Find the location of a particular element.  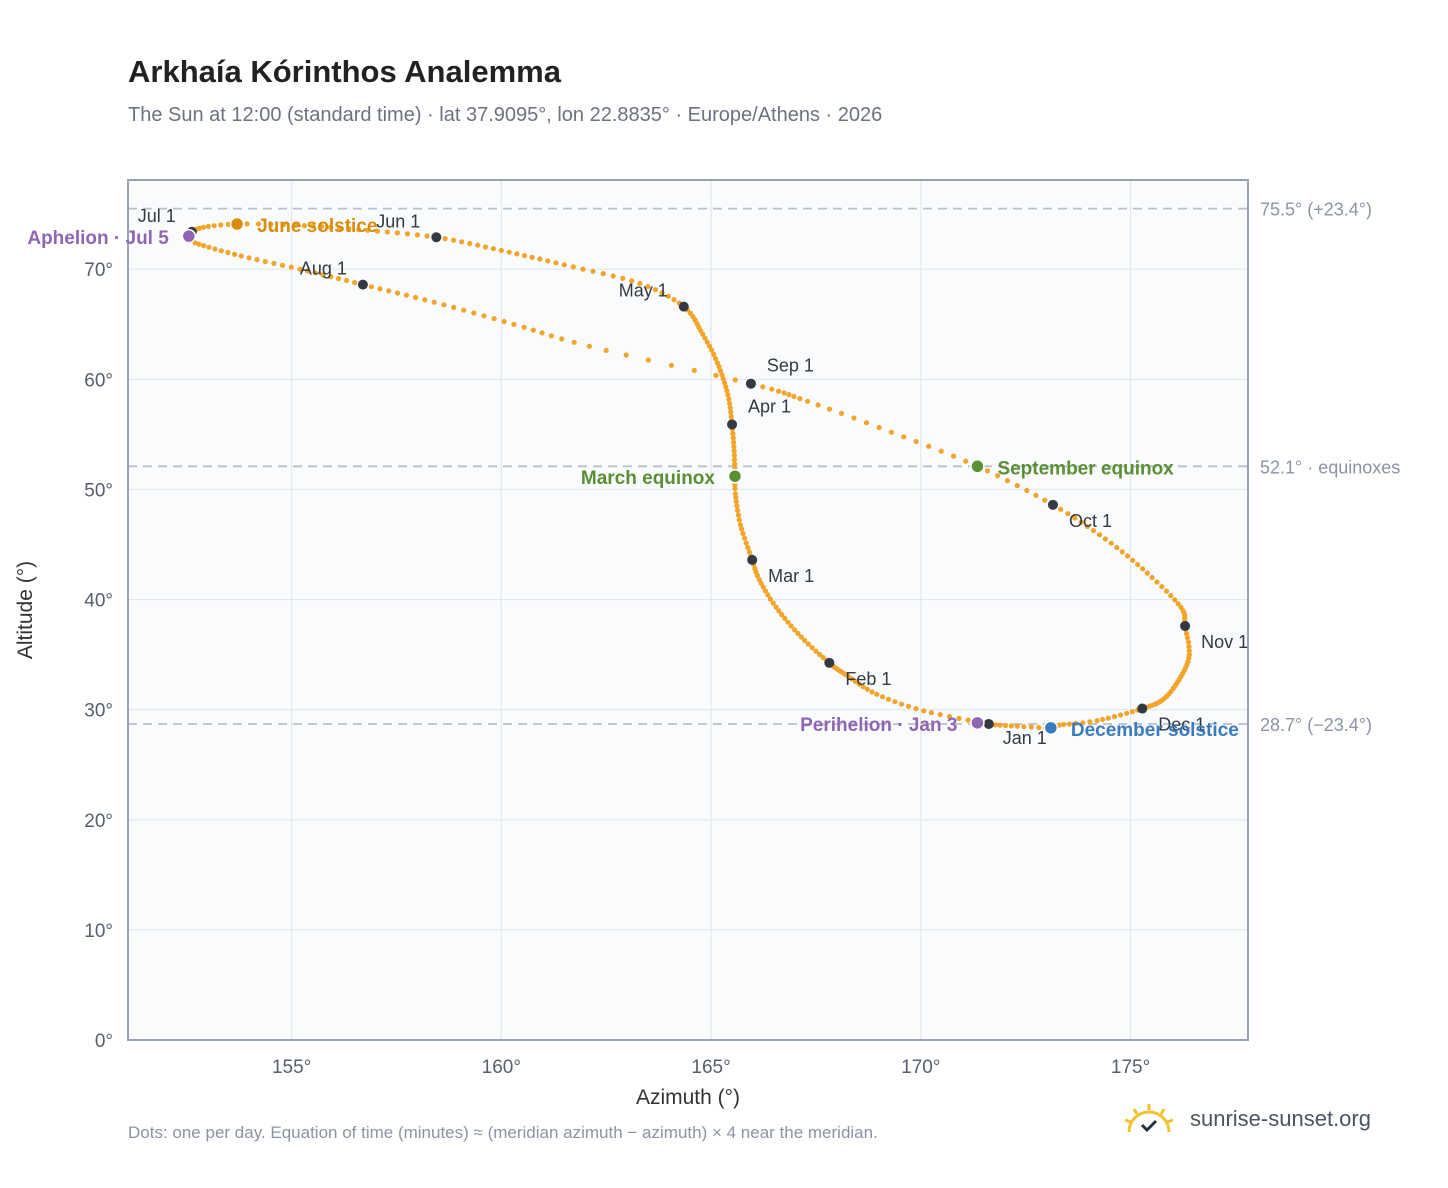

event-label: March equinox is located at coordinates (648, 478).